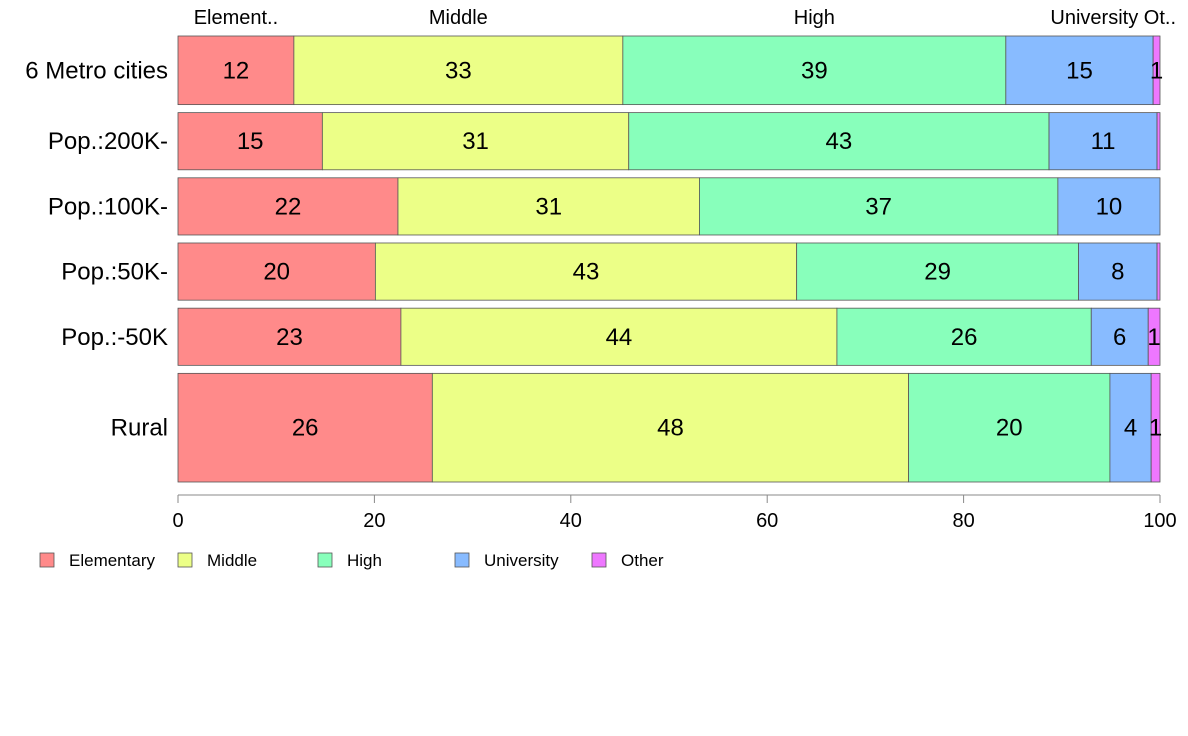 This screenshot has height=736, width=1188. I want to click on data-label-pop-100k-middle: 31, so click(548, 206).